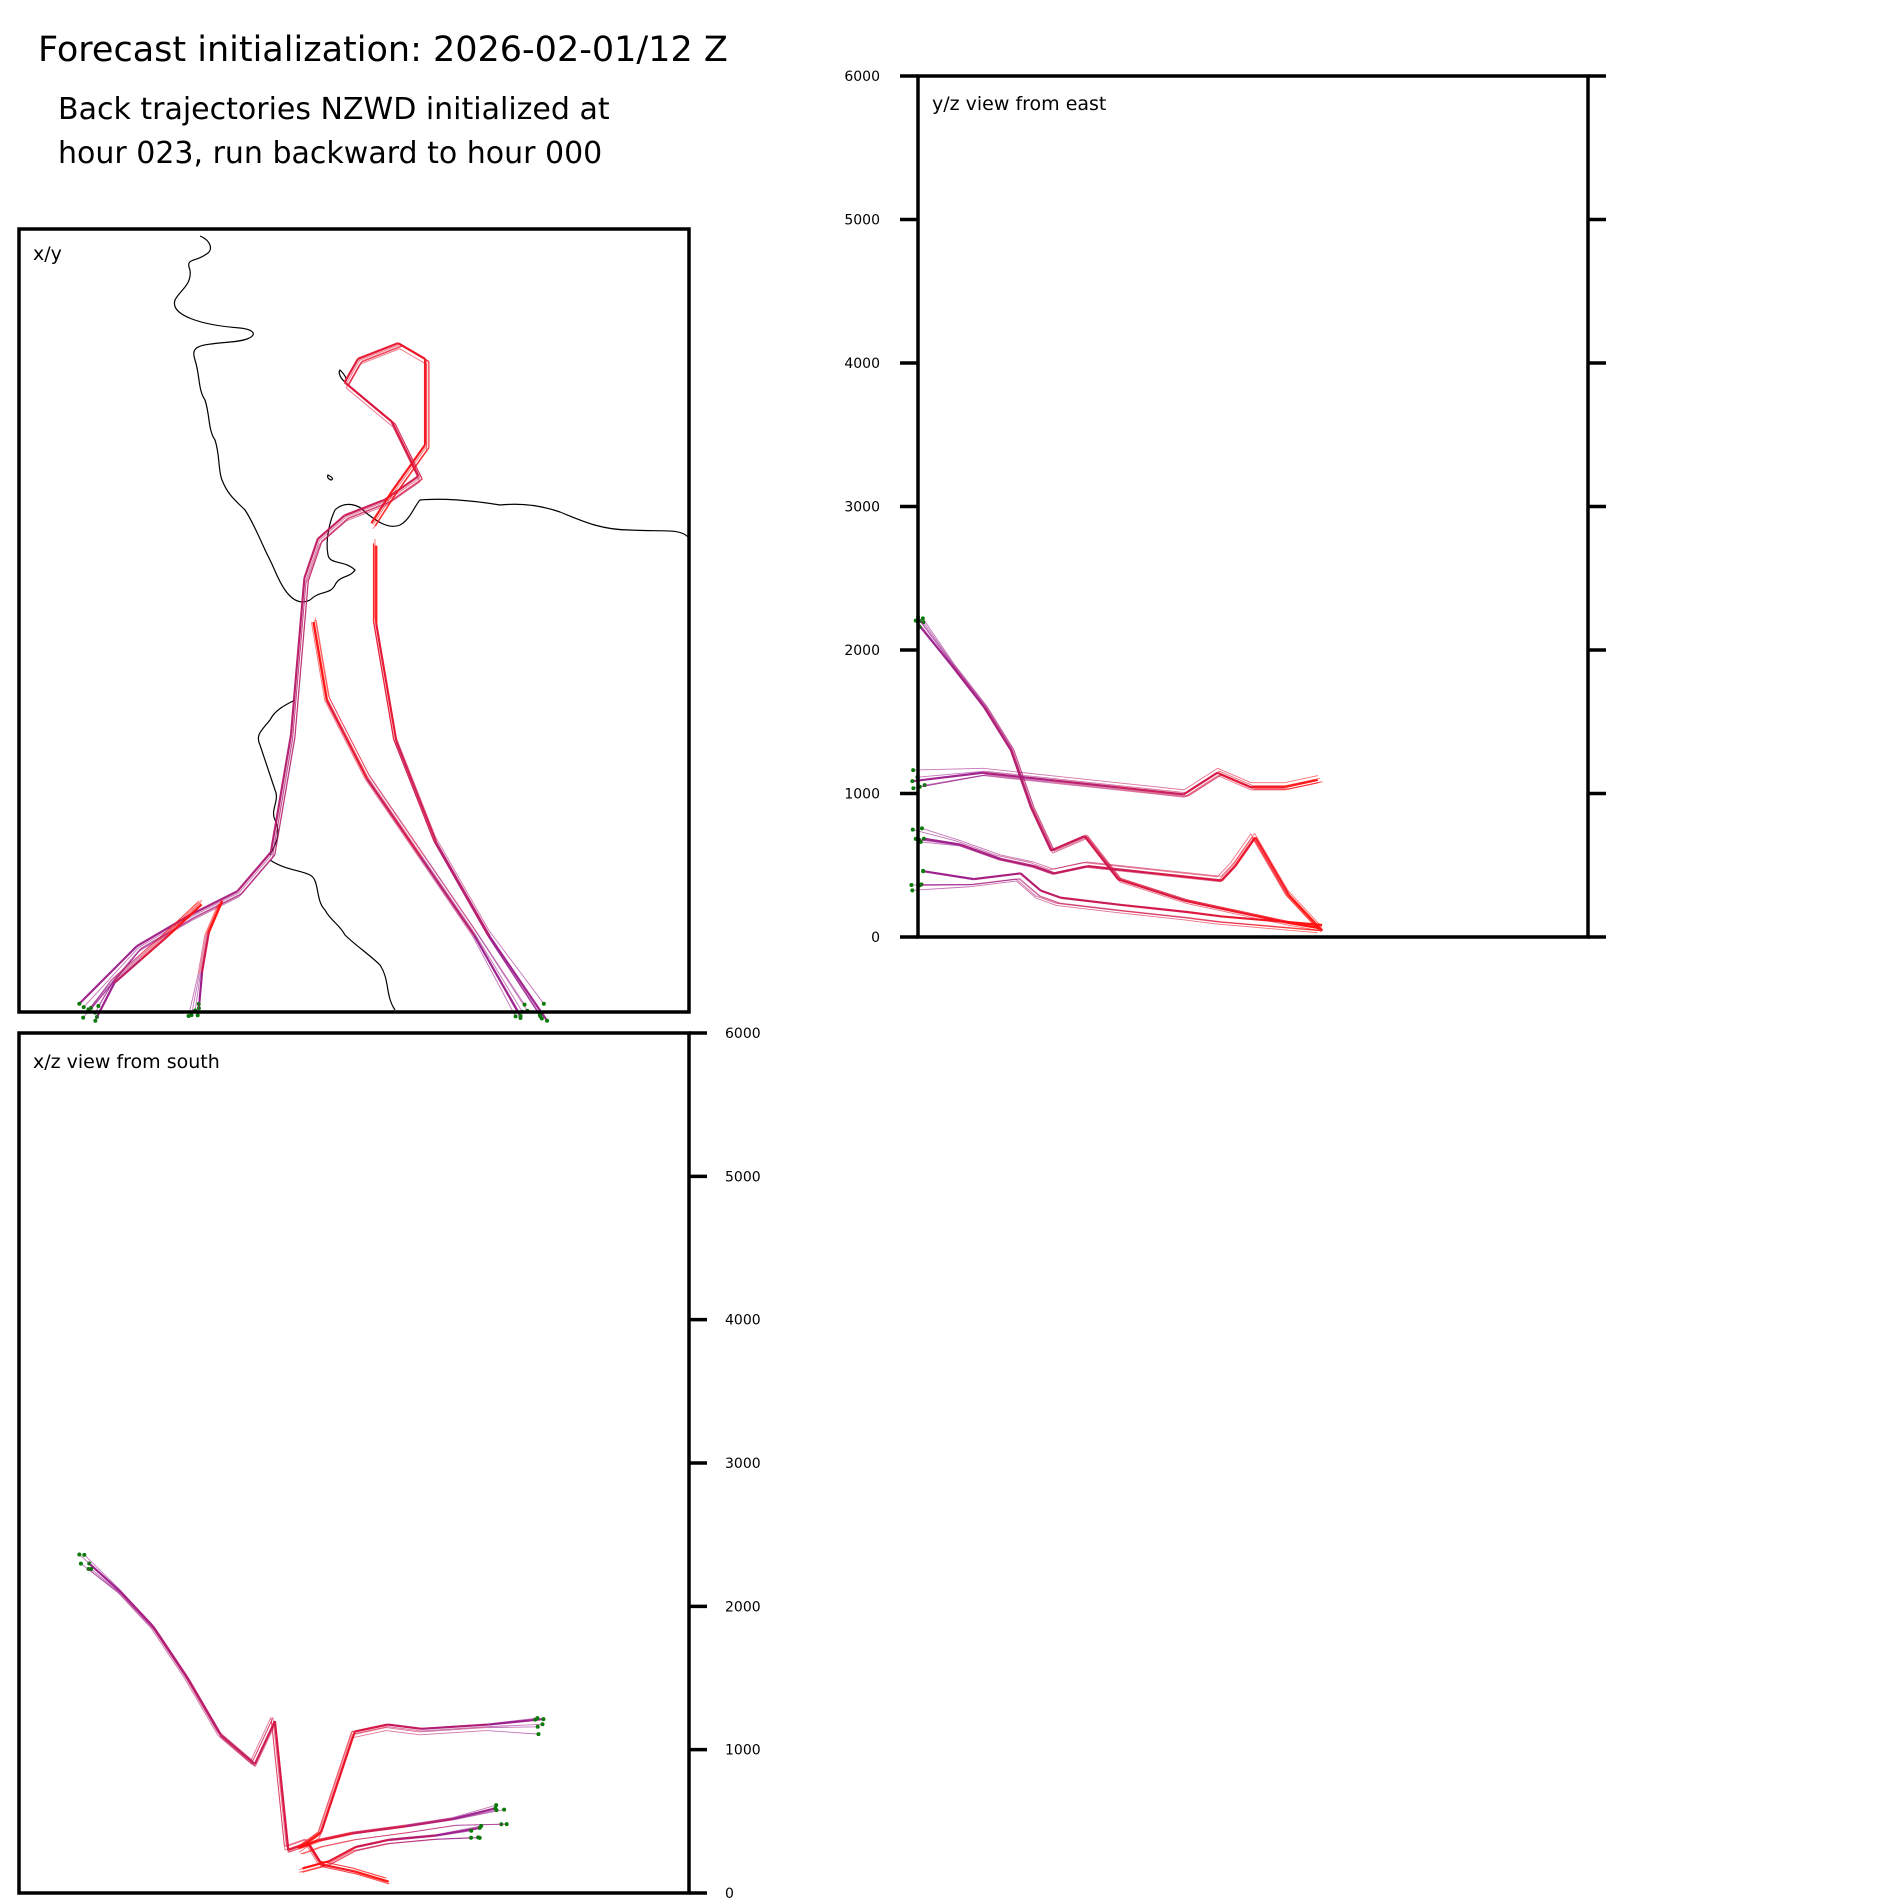 The height and width of the screenshot is (1900, 1900). Describe the element at coordinates (725, 1463) in the screenshot. I see `axis-xz-ticks: 0 1000 2000 3000 4000 5000 6000` at that location.